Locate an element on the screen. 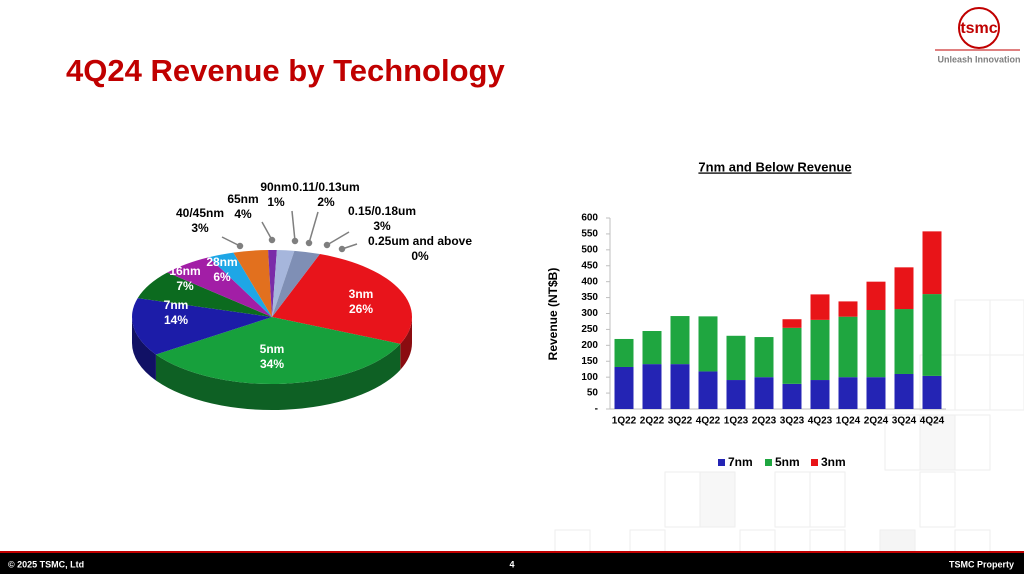  footer-rule is located at coordinates (512, 552).